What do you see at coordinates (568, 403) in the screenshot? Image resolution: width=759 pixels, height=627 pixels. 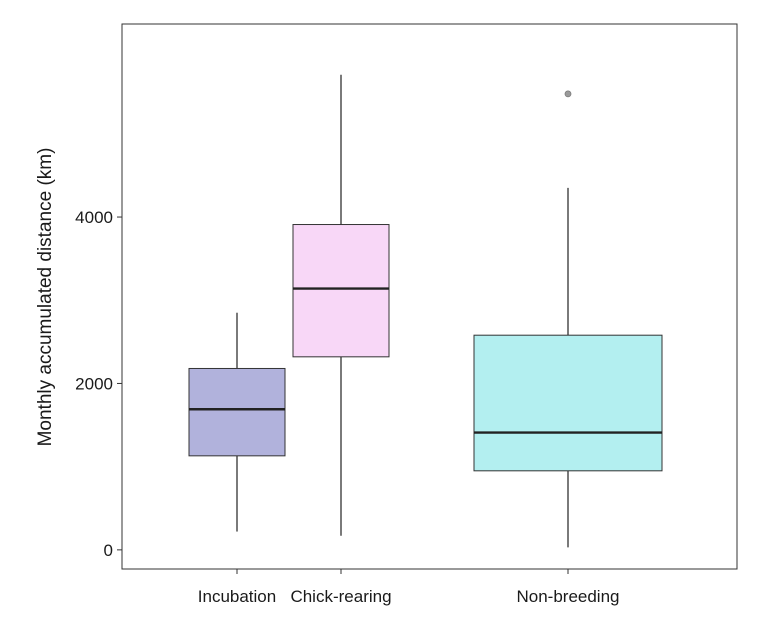 I see `box-non-breeding` at bounding box center [568, 403].